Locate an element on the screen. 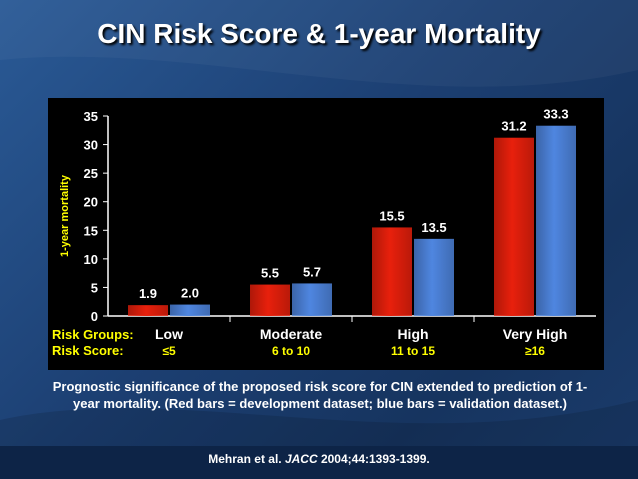  category-label: Moderate is located at coordinates (291, 334).